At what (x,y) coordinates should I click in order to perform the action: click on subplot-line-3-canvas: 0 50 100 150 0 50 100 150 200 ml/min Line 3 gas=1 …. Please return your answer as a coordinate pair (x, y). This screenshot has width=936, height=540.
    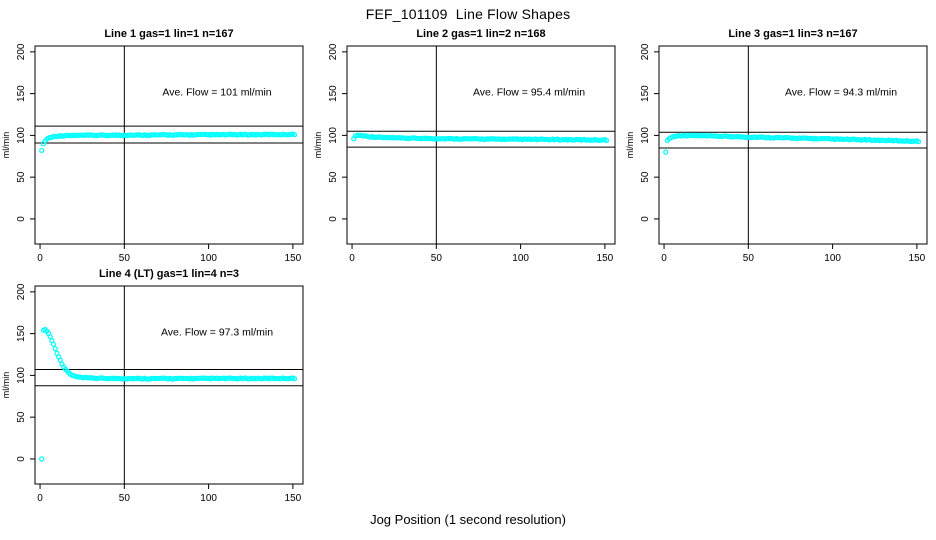
    Looking at the image, I should click on (776, 146).